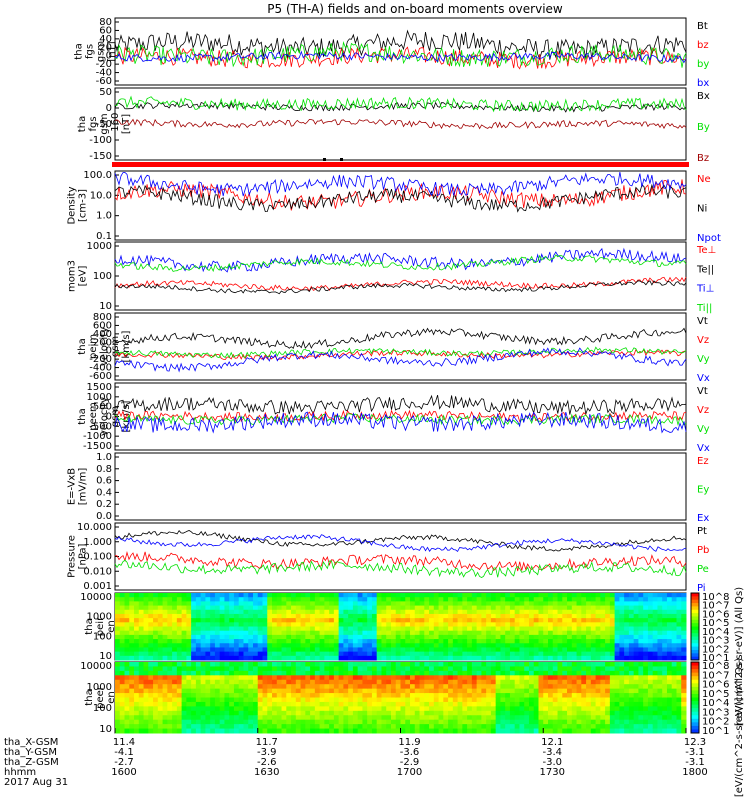  Describe the element at coordinates (400, 352) in the screenshot. I see `series-line-Vy` at that location.